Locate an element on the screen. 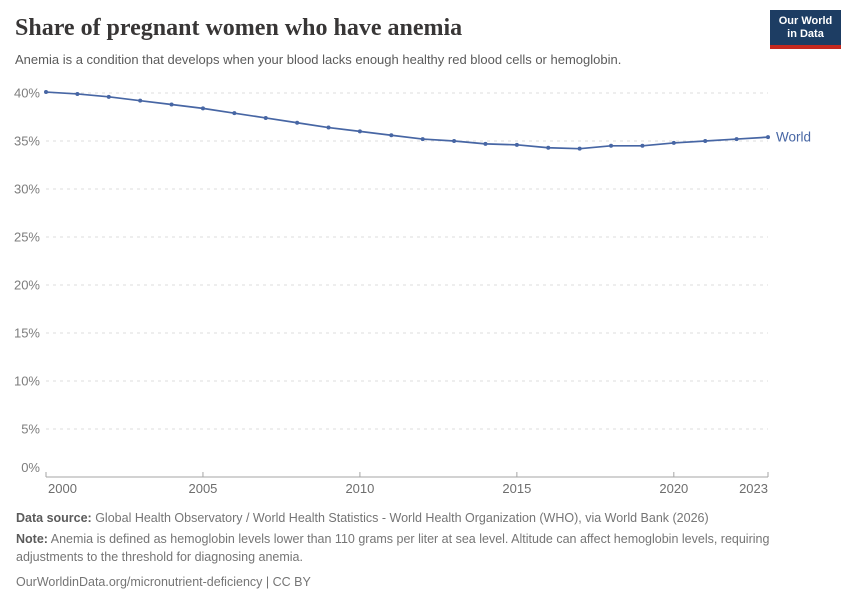 This screenshot has width=850, height=600. owid-logo-line1: Our World is located at coordinates (805, 21).